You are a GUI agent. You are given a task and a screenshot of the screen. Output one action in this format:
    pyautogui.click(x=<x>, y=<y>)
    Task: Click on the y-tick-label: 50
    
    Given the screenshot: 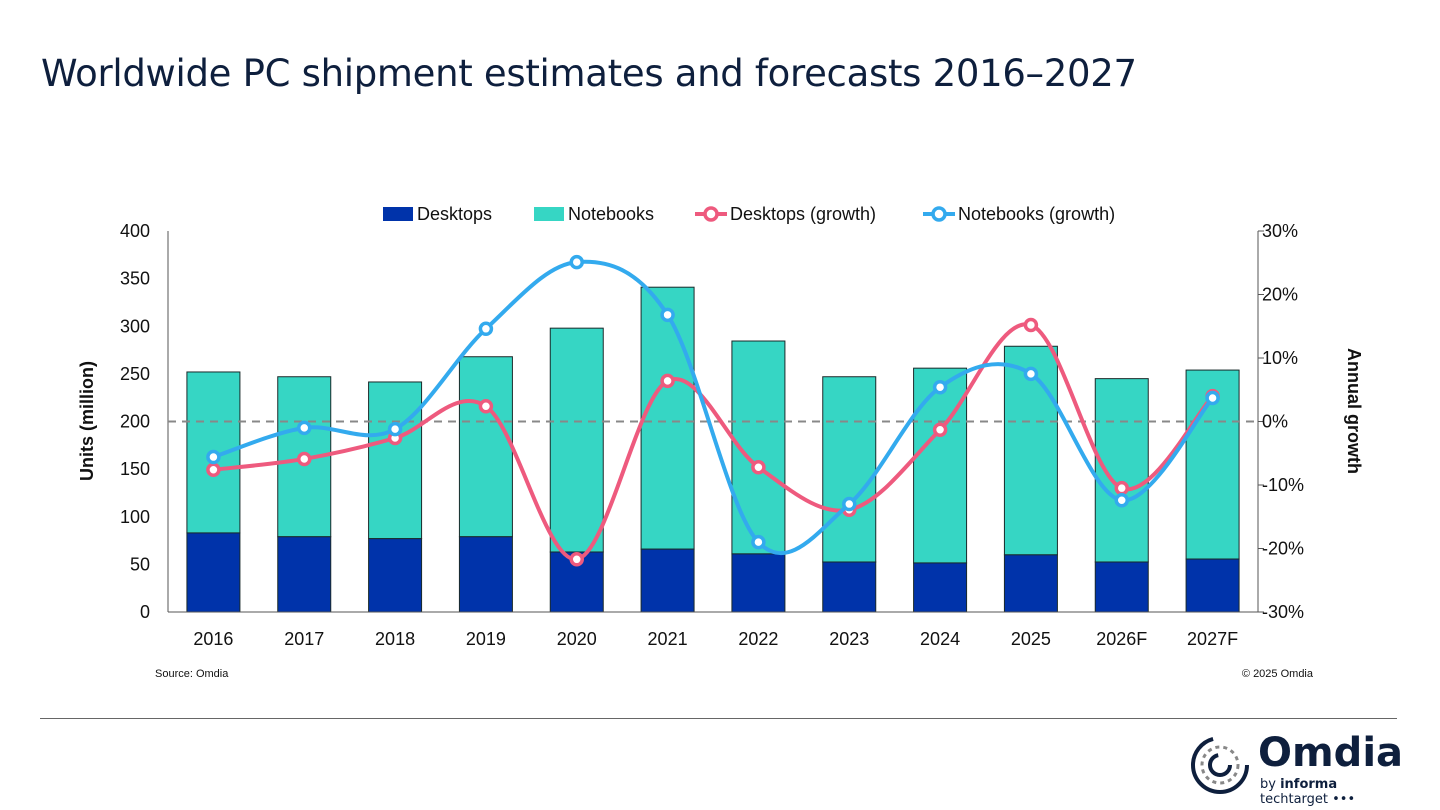 What is the action you would take?
    pyautogui.click(x=140, y=564)
    